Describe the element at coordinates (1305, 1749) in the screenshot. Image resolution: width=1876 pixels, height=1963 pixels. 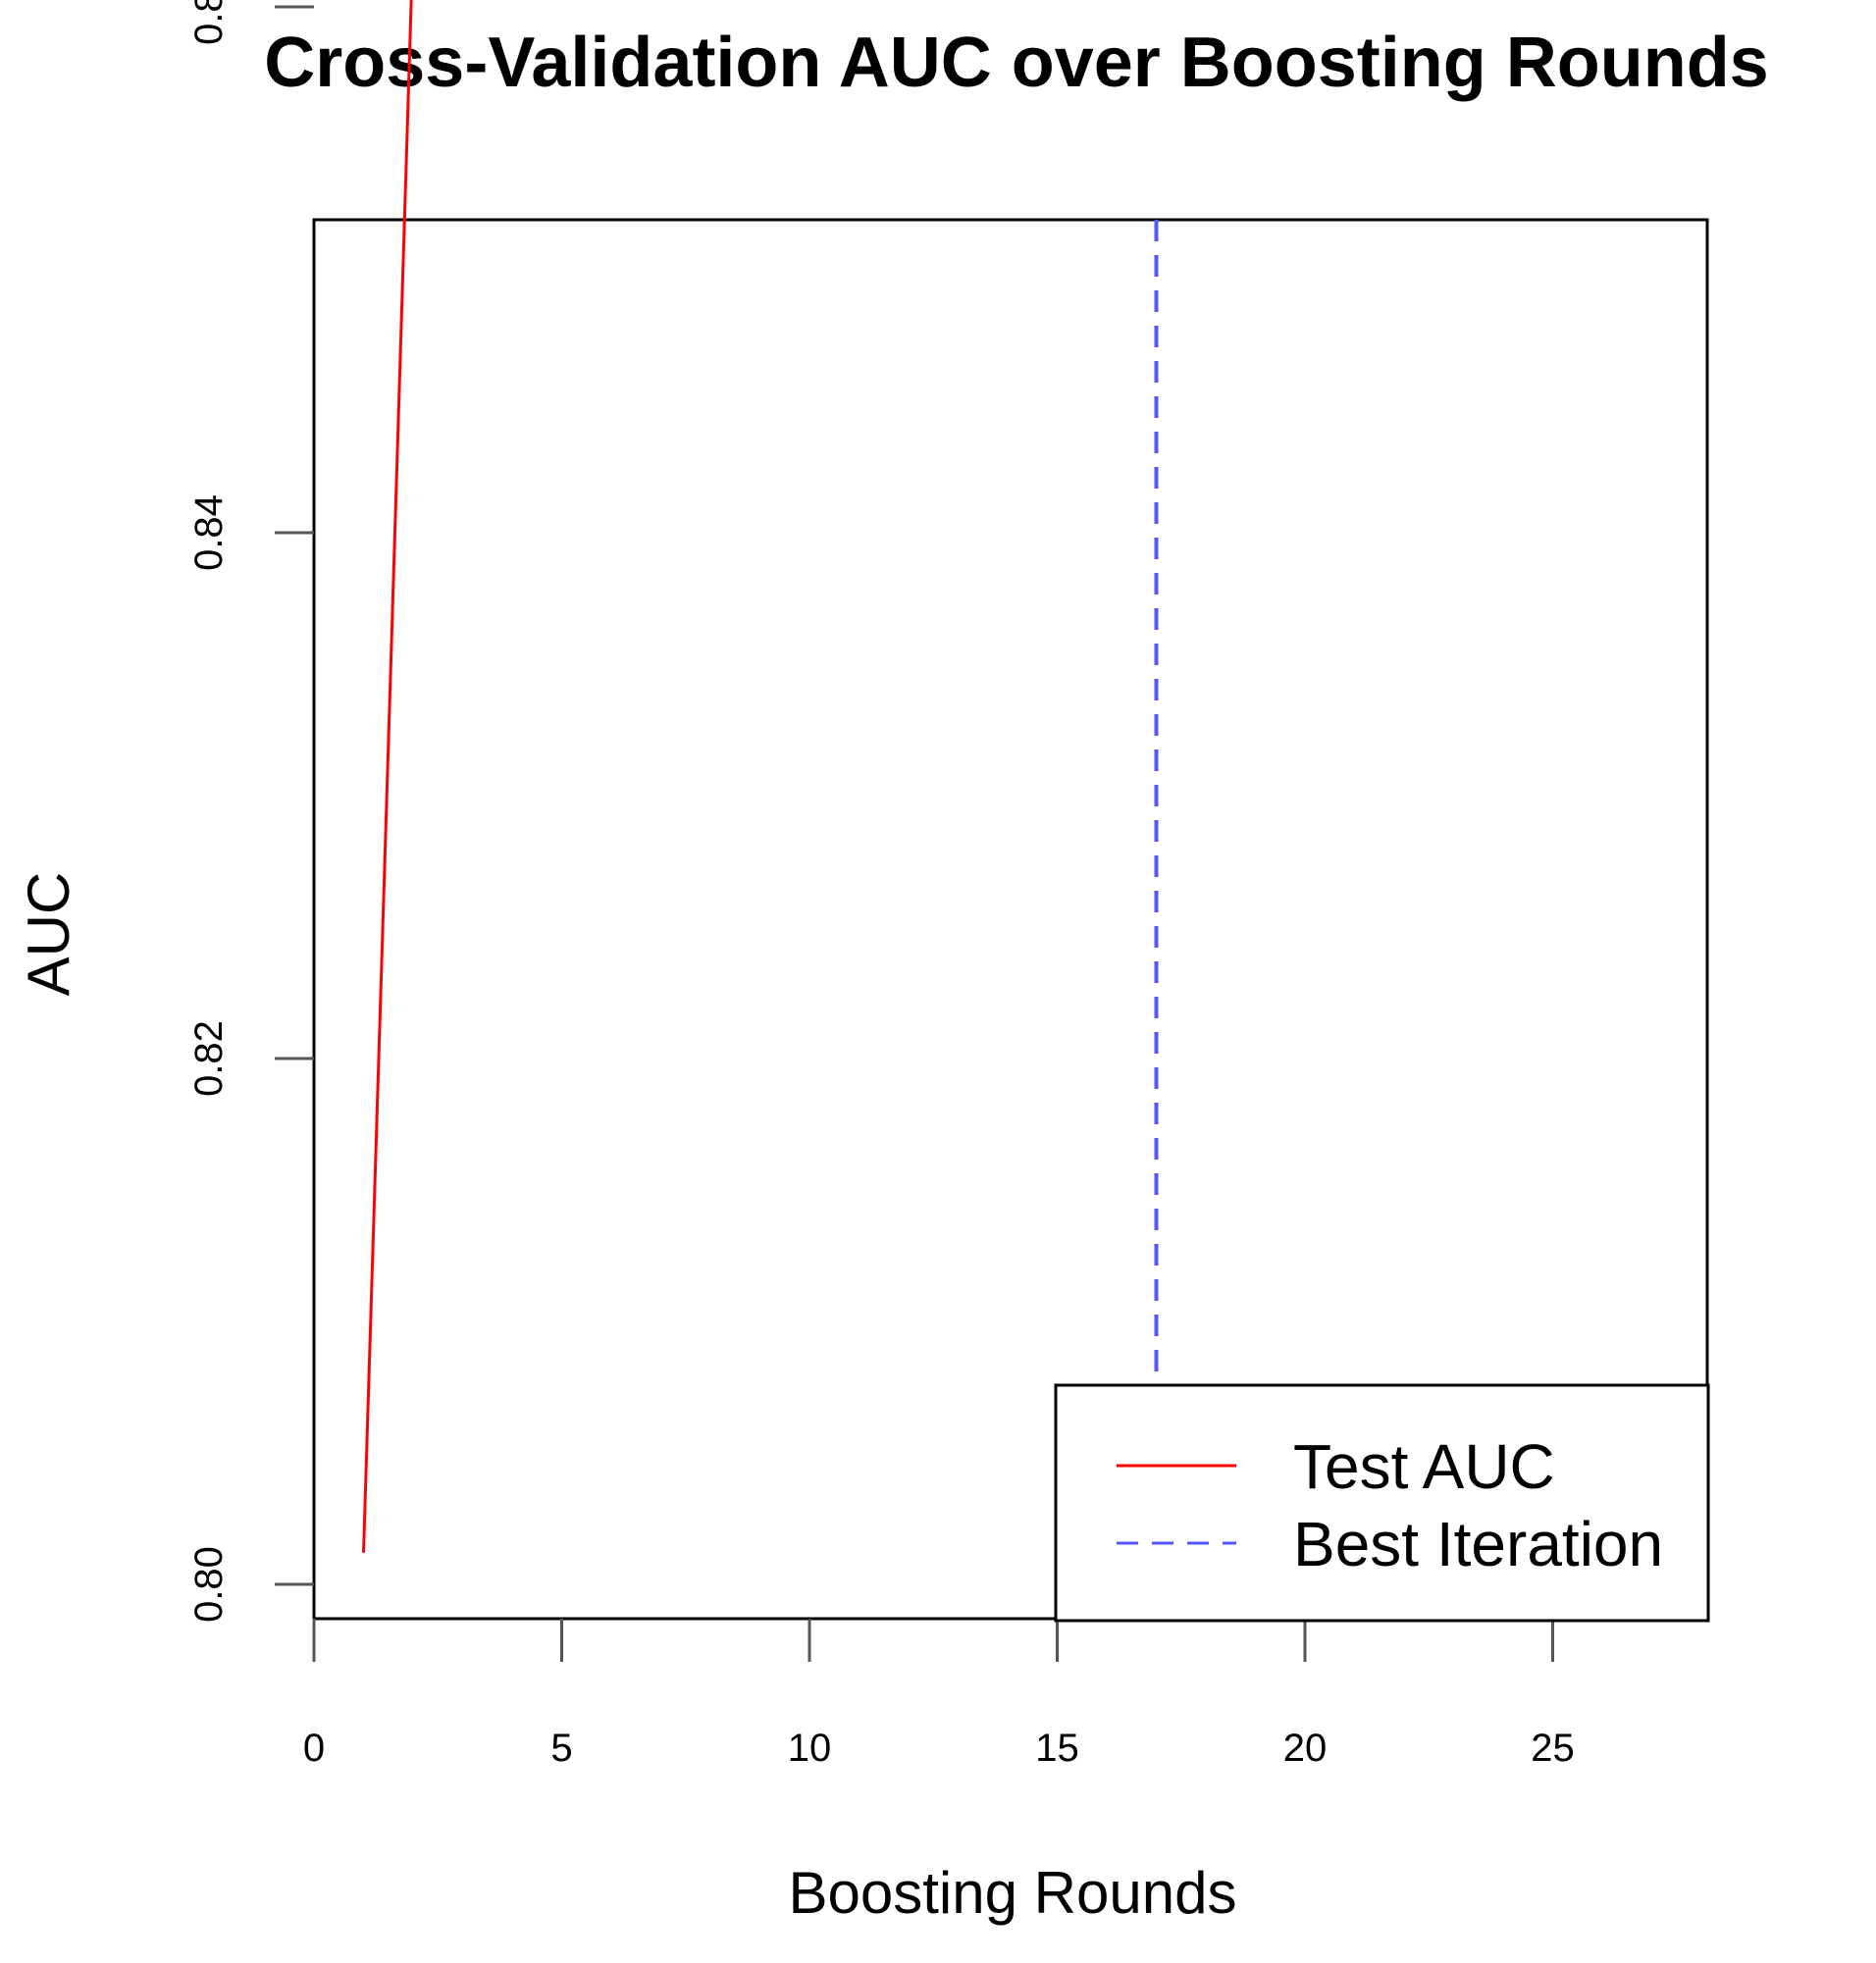
I see `x-tick-label: 20` at that location.